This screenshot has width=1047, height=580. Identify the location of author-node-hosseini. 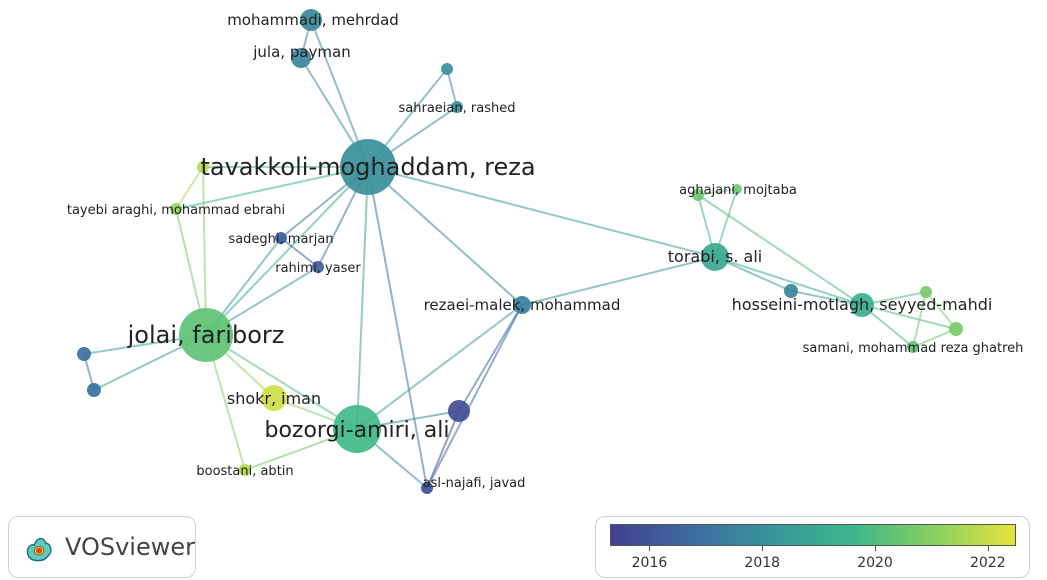
(862, 305).